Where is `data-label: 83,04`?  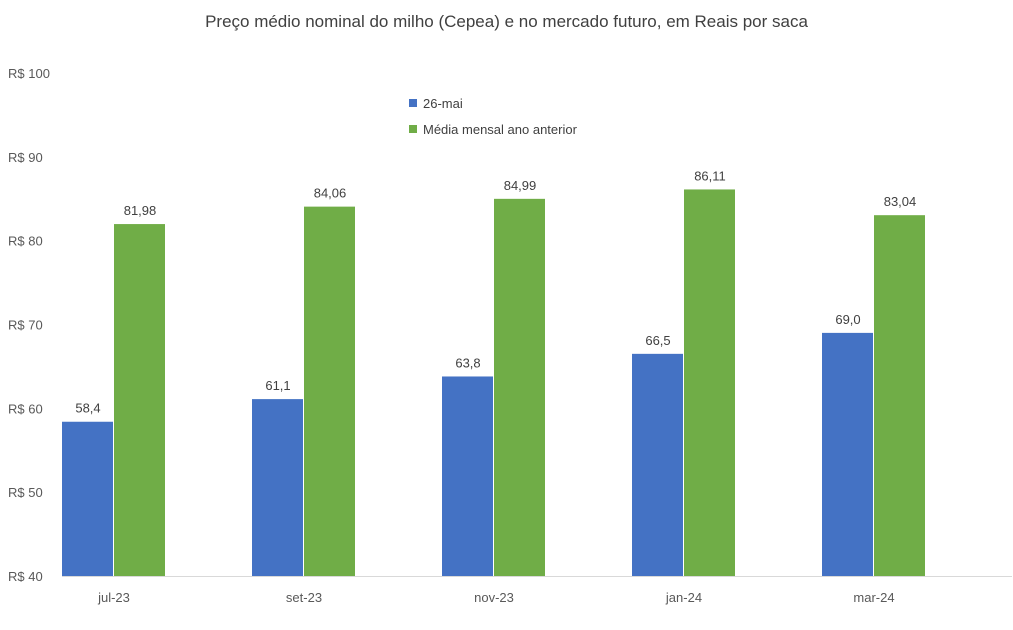 data-label: 83,04 is located at coordinates (900, 201).